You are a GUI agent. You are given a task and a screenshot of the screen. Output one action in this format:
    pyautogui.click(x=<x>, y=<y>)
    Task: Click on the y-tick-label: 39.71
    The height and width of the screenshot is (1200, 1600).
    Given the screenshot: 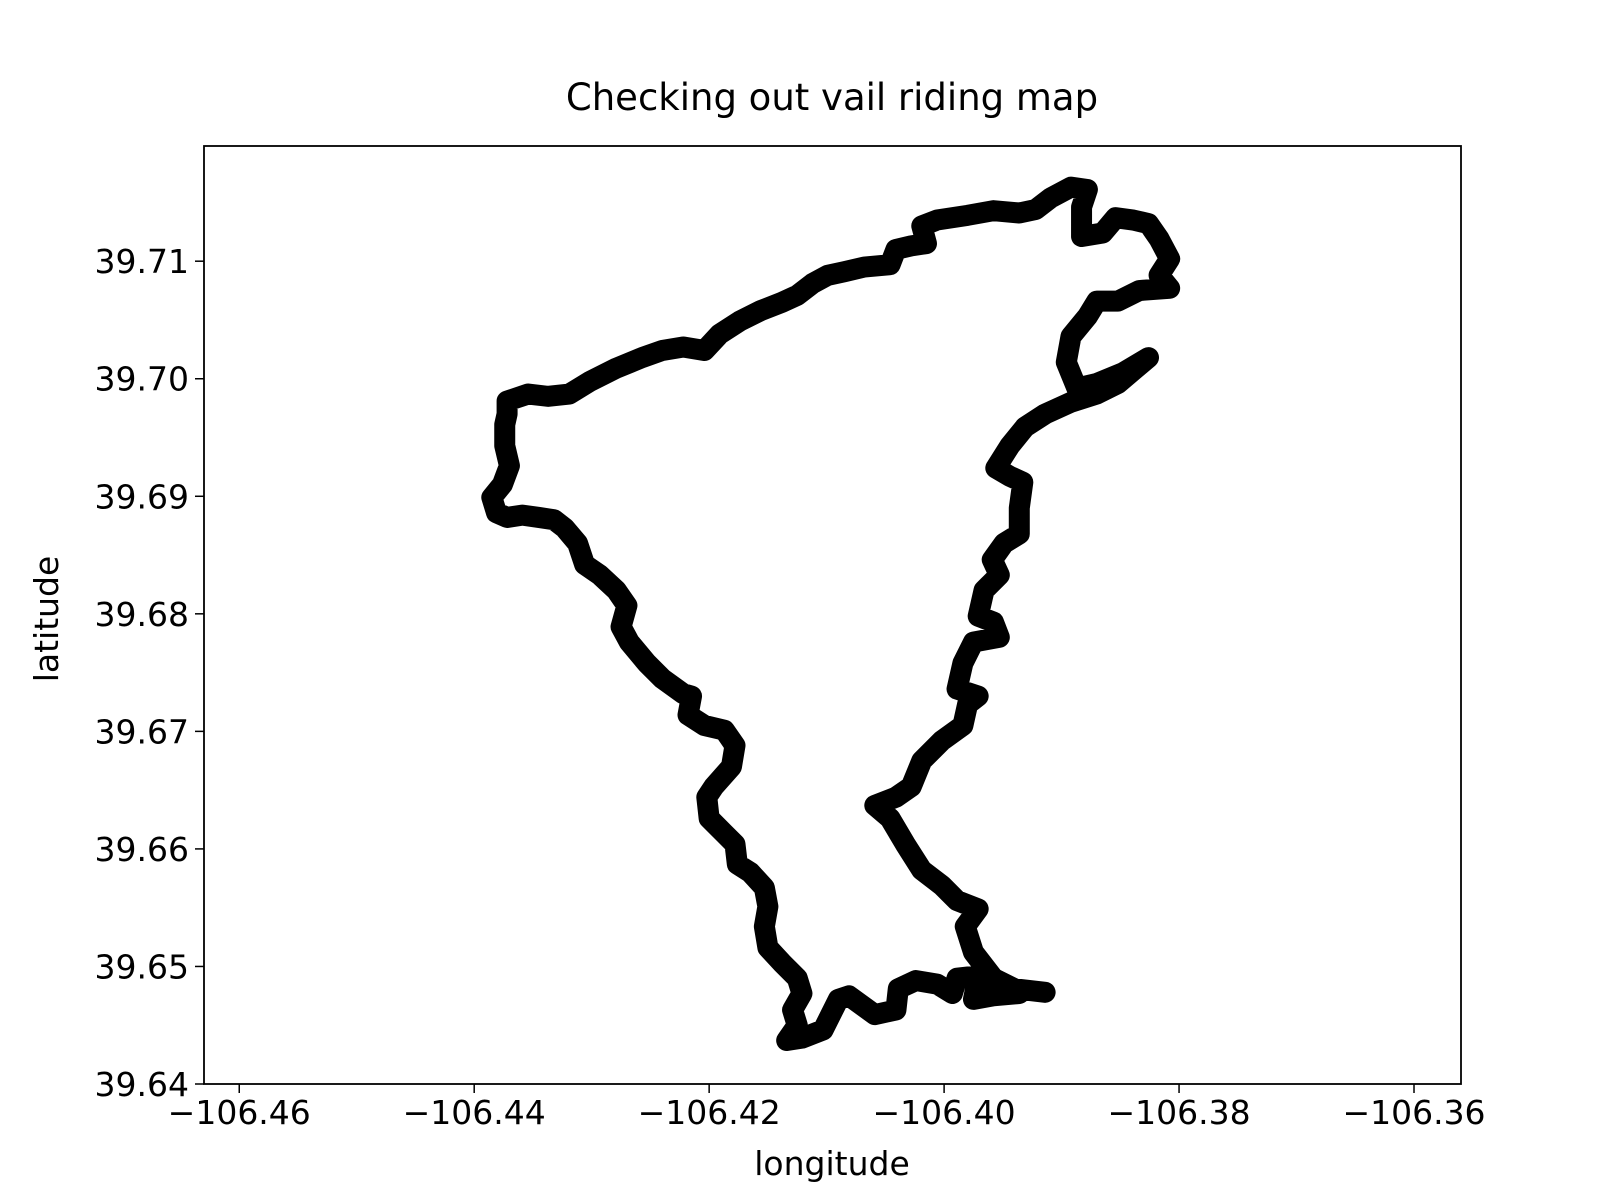 What is the action you would take?
    pyautogui.click(x=142, y=261)
    